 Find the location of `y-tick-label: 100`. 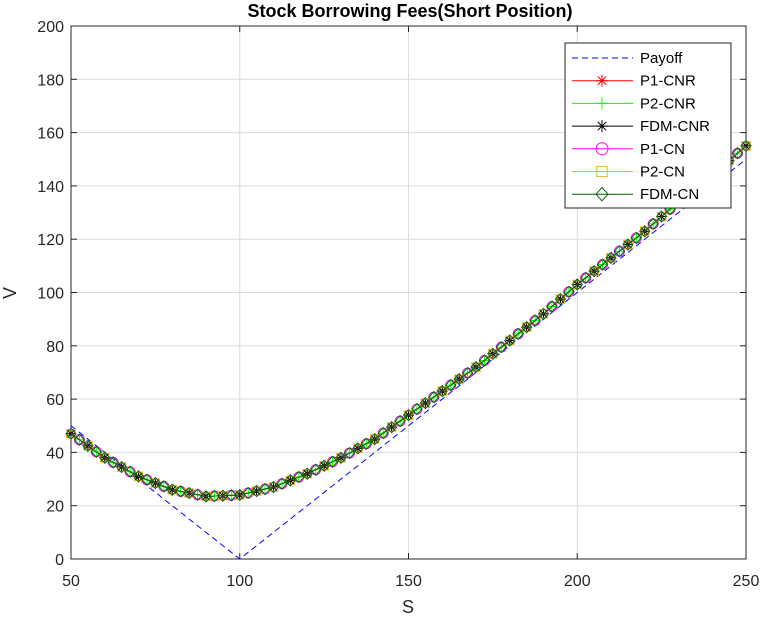

y-tick-label: 100 is located at coordinates (50, 294).